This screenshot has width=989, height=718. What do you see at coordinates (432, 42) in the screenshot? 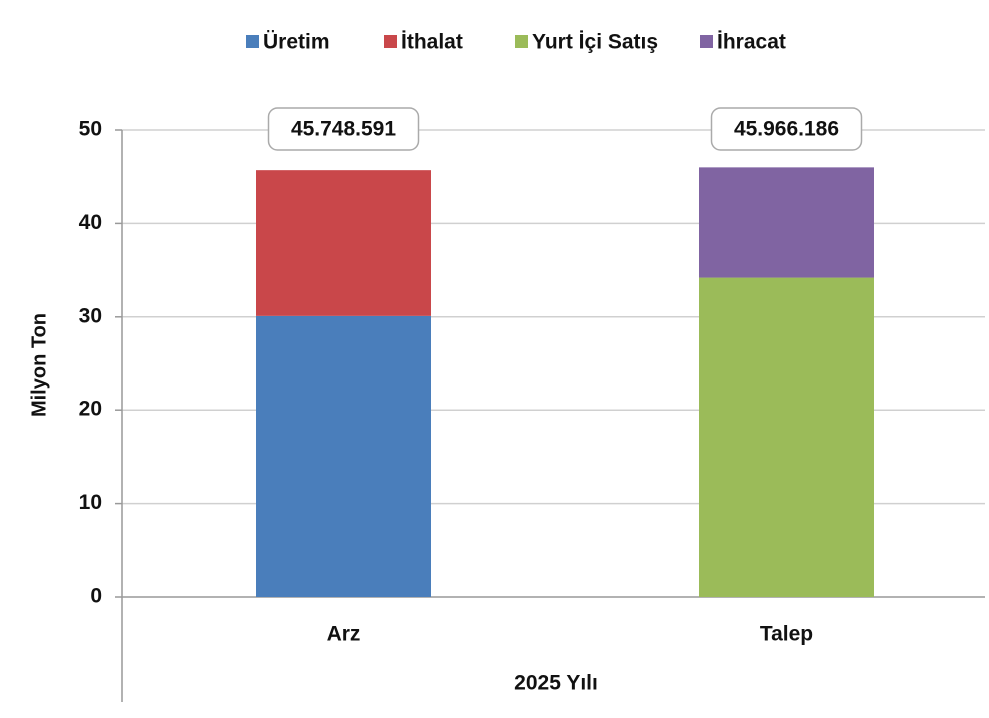
I see `legend-label: İthalat` at bounding box center [432, 42].